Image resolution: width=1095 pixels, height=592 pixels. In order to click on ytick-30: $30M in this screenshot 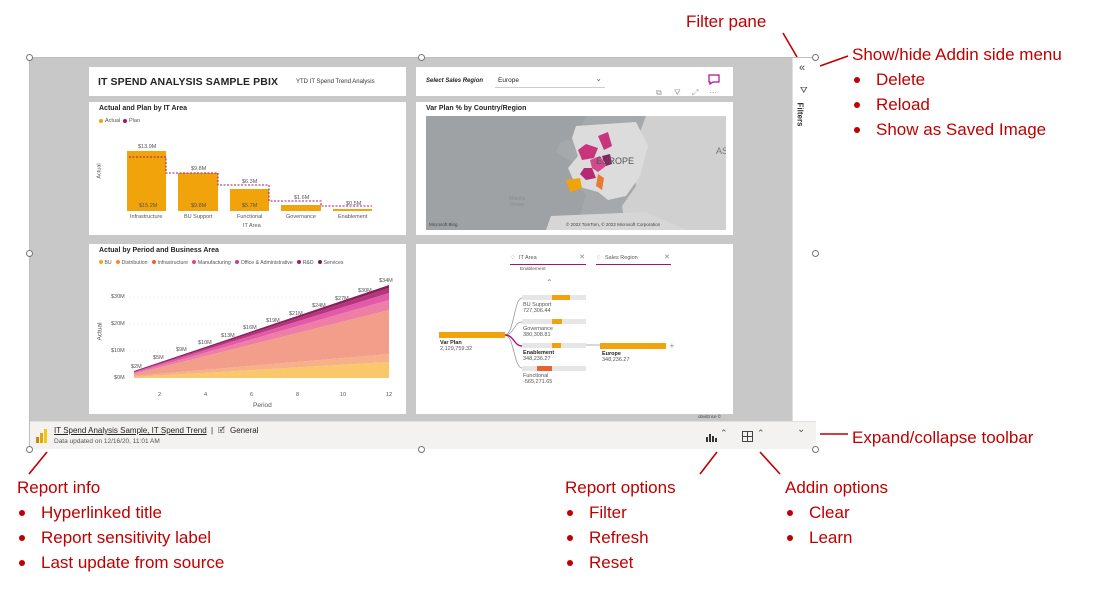, I will do `click(118, 297)`.